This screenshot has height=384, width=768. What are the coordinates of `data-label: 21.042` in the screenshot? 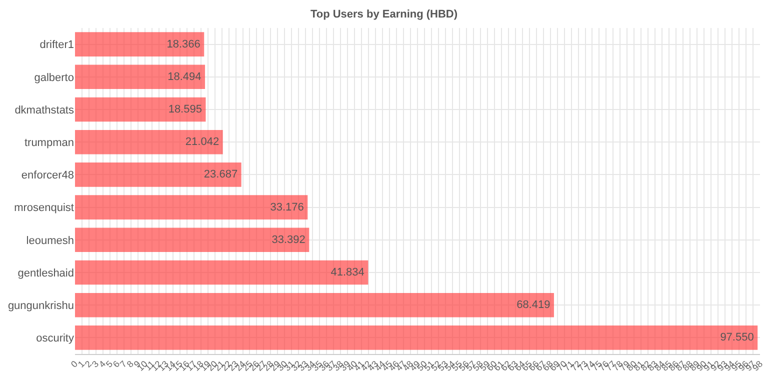 It's located at (202, 142).